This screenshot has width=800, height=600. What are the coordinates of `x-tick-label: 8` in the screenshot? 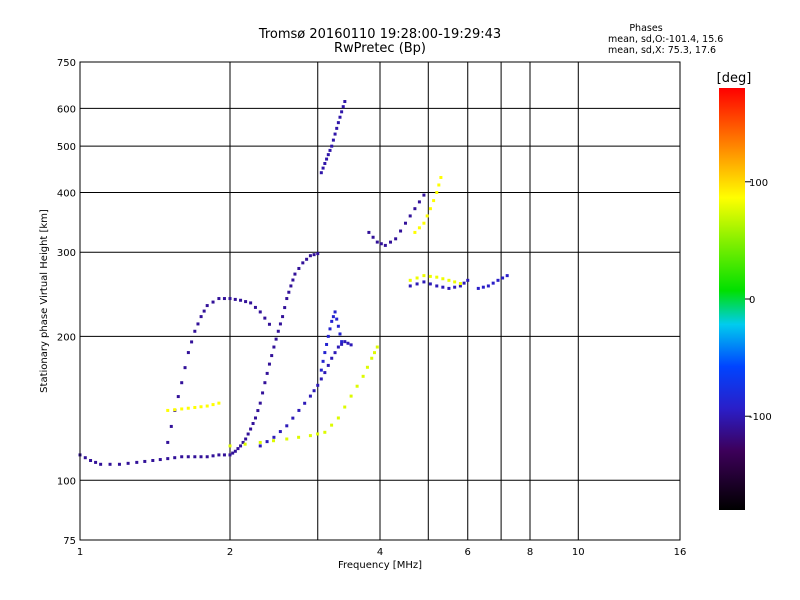 It's located at (530, 552).